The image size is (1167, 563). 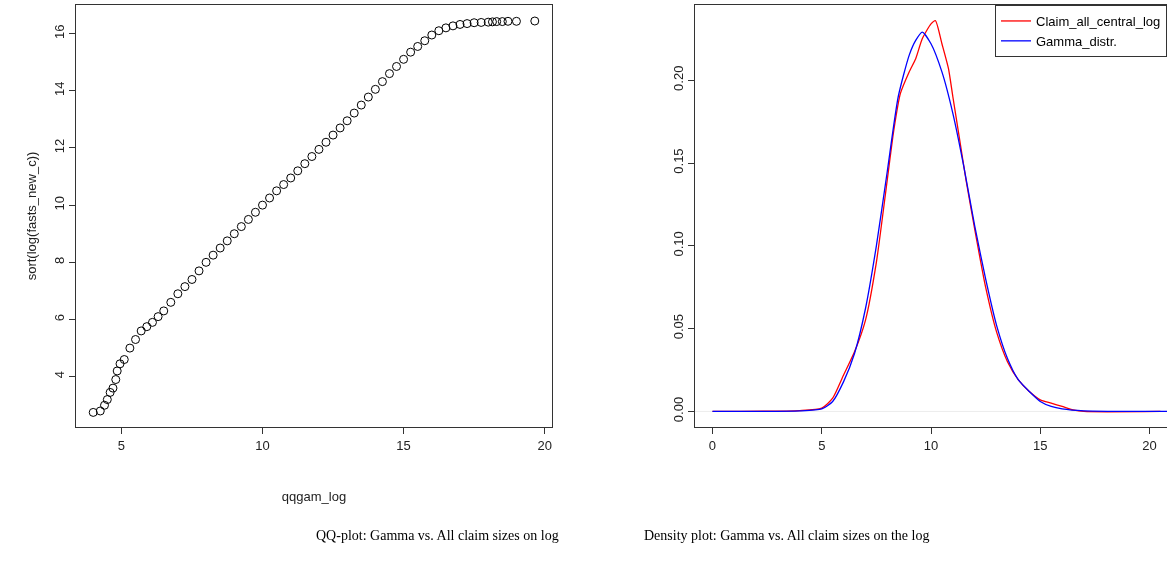 I want to click on y-tick-label: 0.15, so click(x=678, y=161).